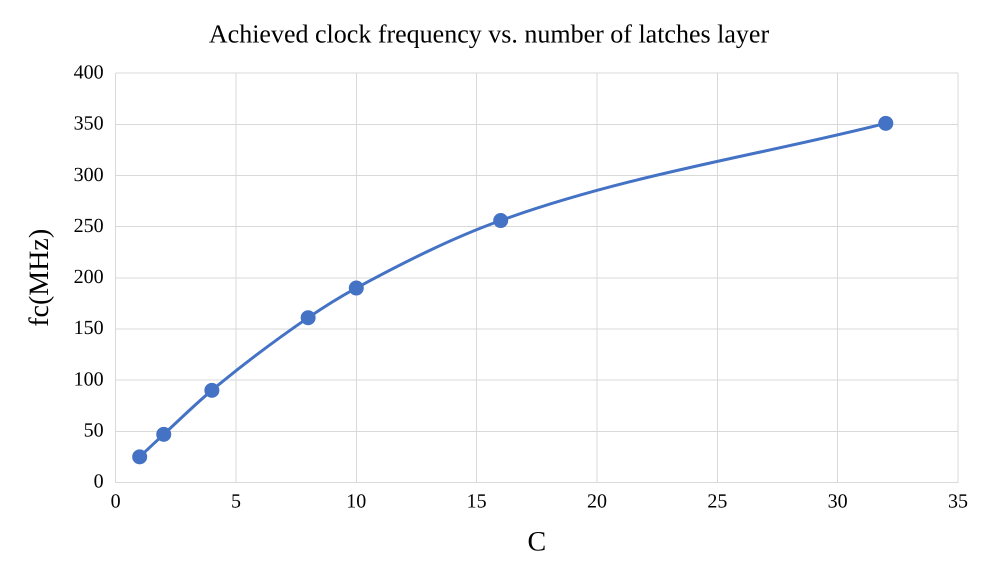  What do you see at coordinates (89, 379) in the screenshot?
I see `y-tick-label: 100` at bounding box center [89, 379].